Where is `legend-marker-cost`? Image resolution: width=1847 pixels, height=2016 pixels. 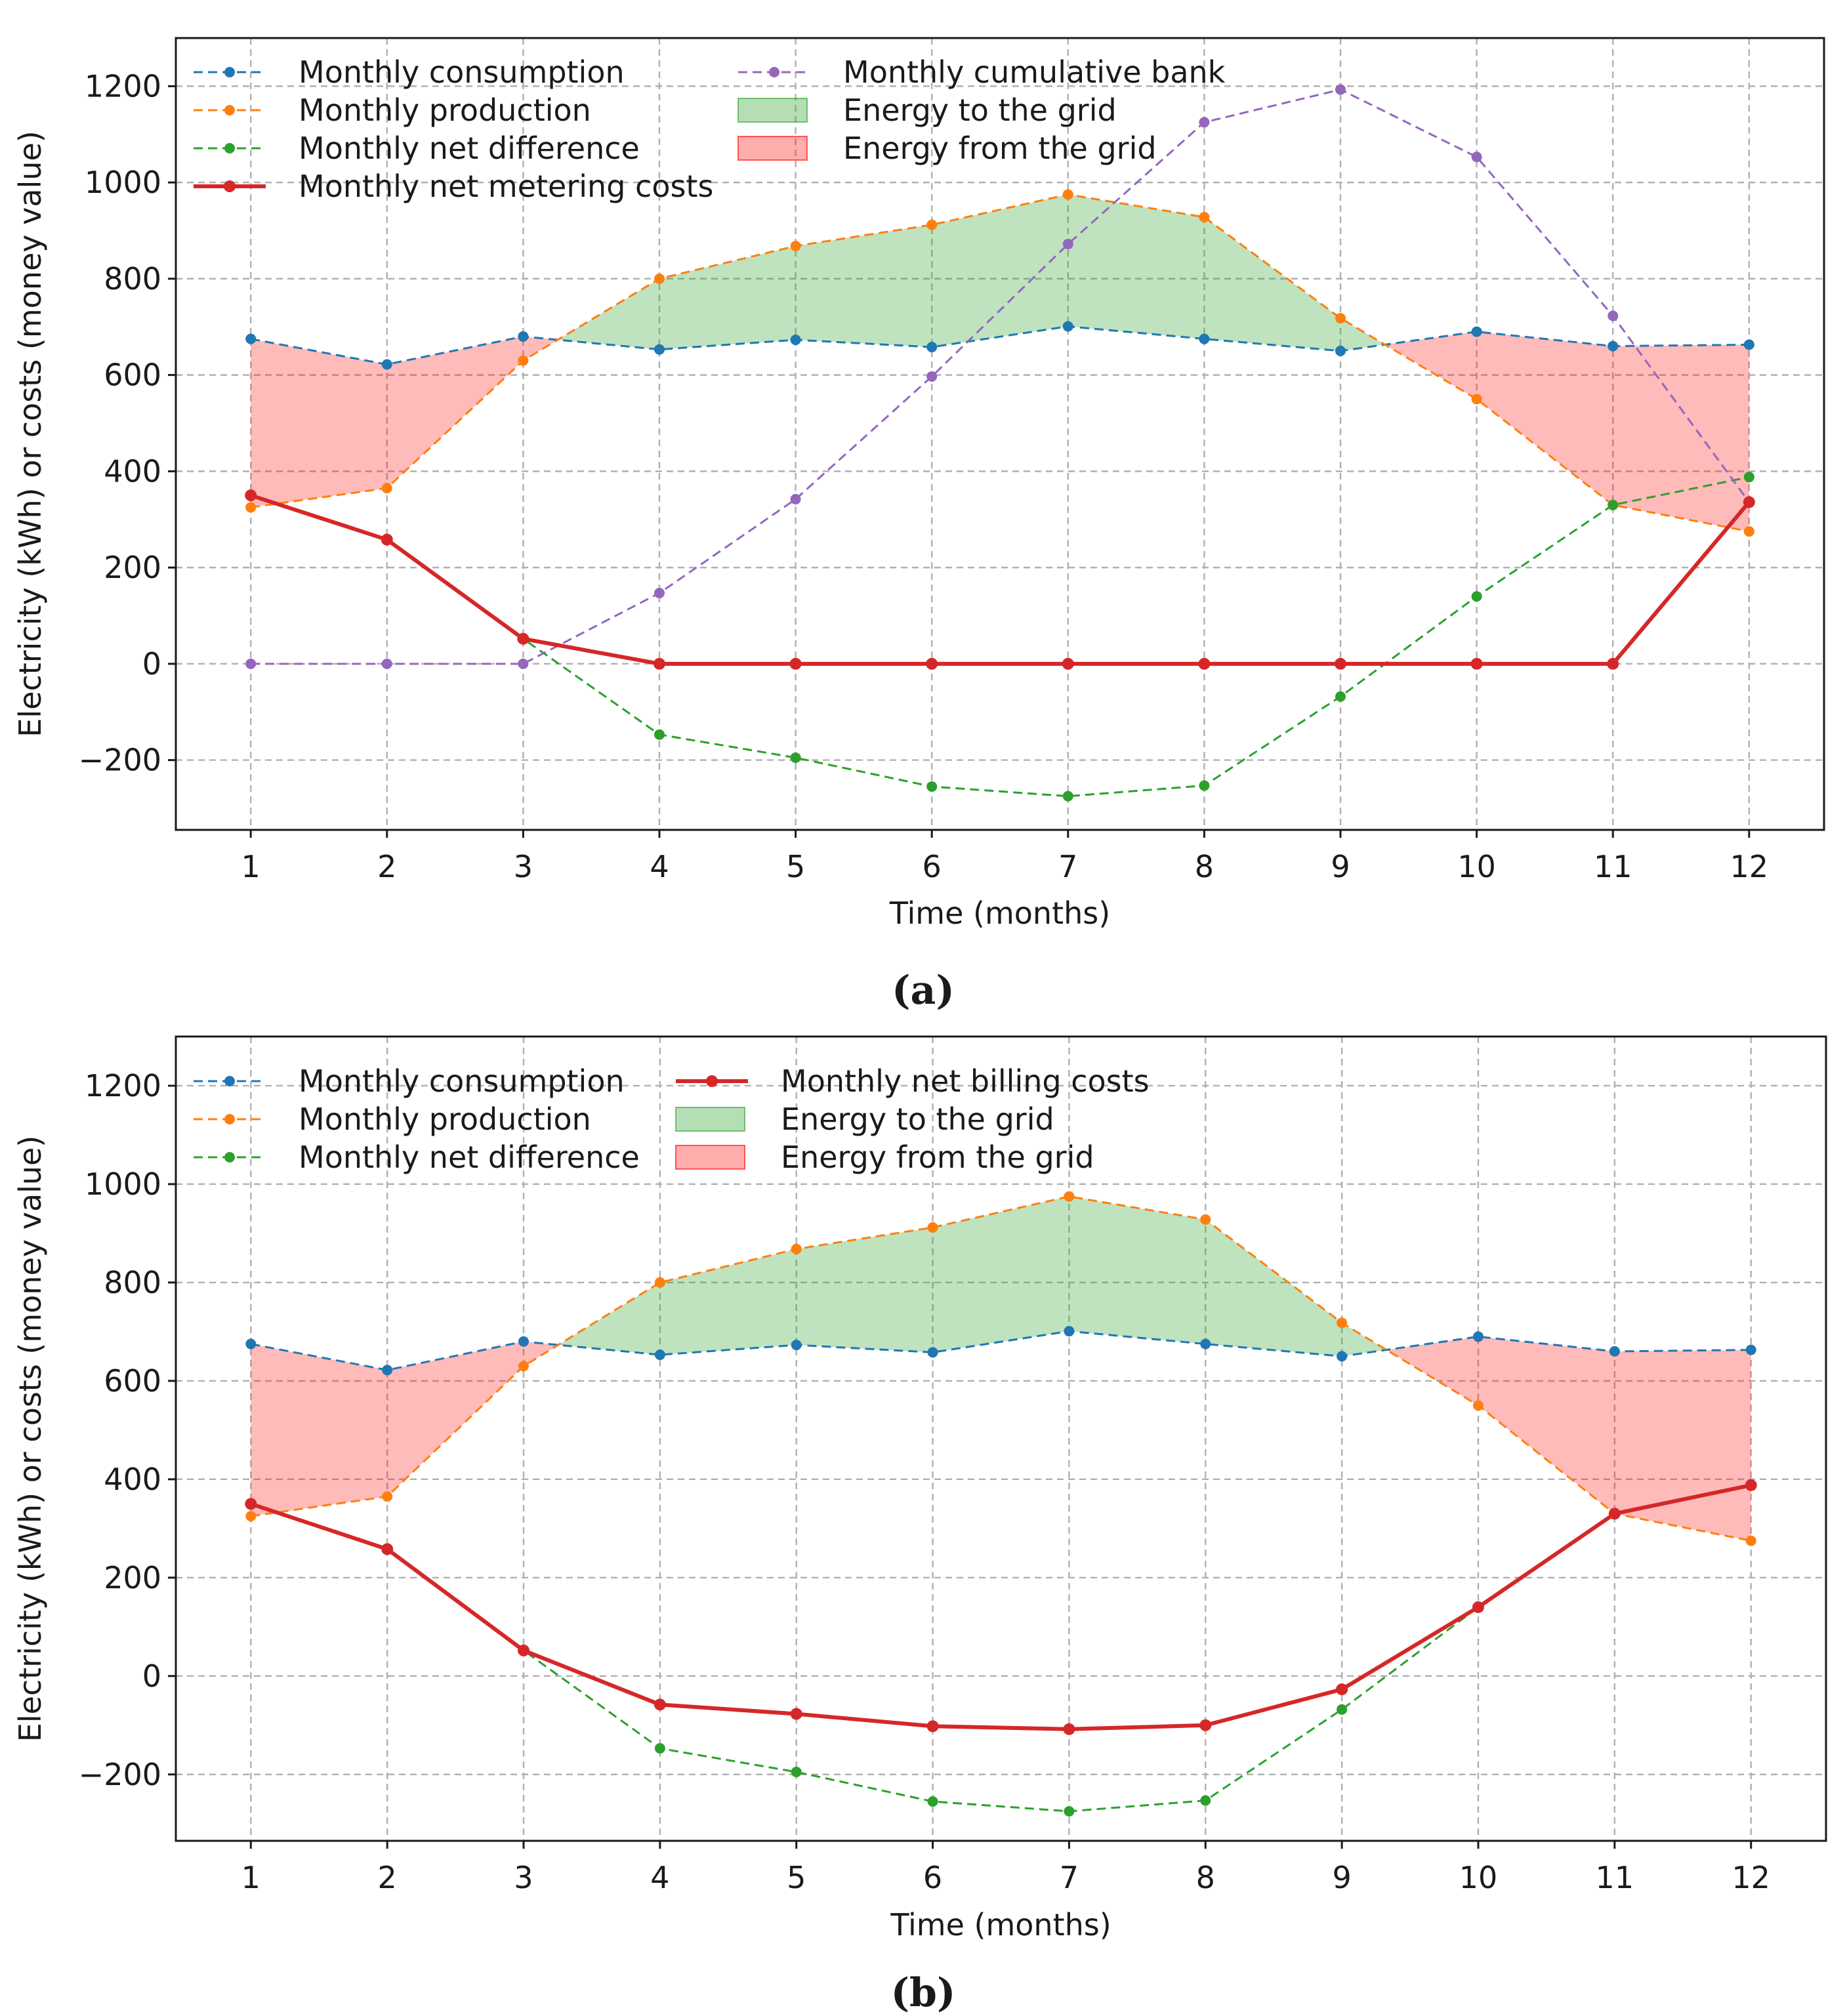 legend-marker-cost is located at coordinates (230, 186).